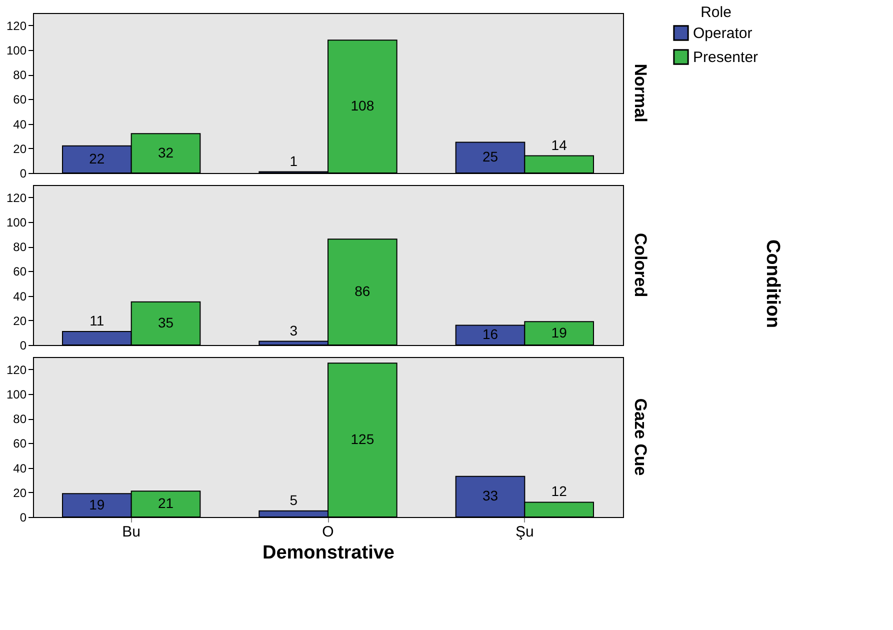 Image resolution: width=893 pixels, height=630 pixels. Describe the element at coordinates (722, 33) in the screenshot. I see `legend-label: Operator` at that location.